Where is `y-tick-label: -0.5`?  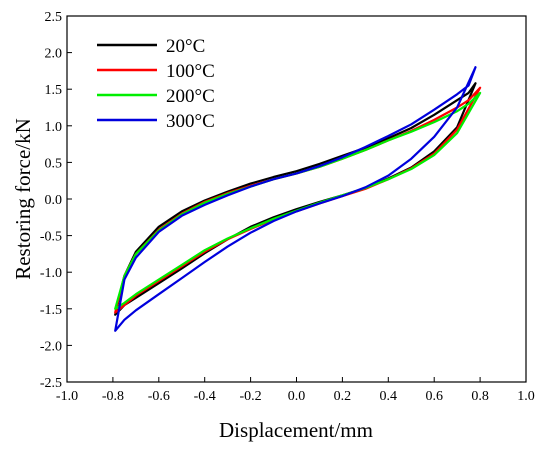
y-tick-label: -0.5 is located at coordinates (51, 237).